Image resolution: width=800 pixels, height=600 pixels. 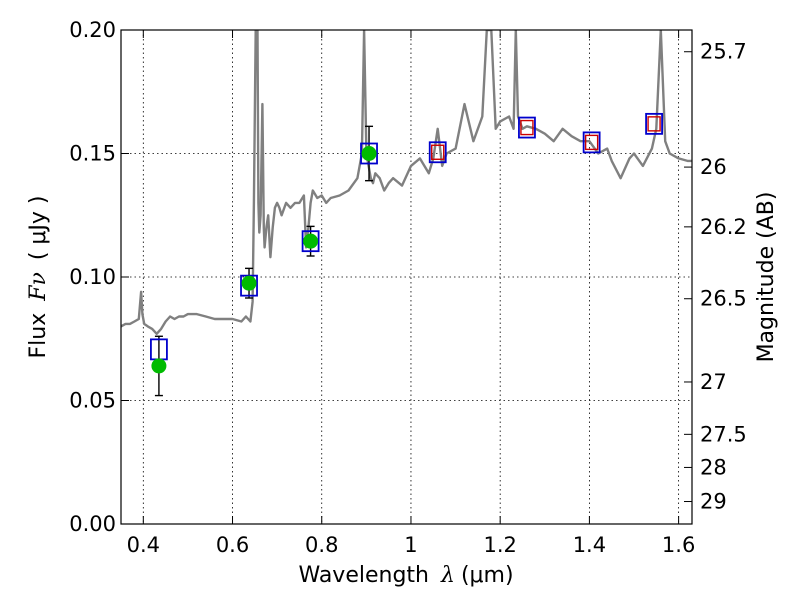 I want to click on y2-tick-label: 27.5, so click(x=723, y=434).